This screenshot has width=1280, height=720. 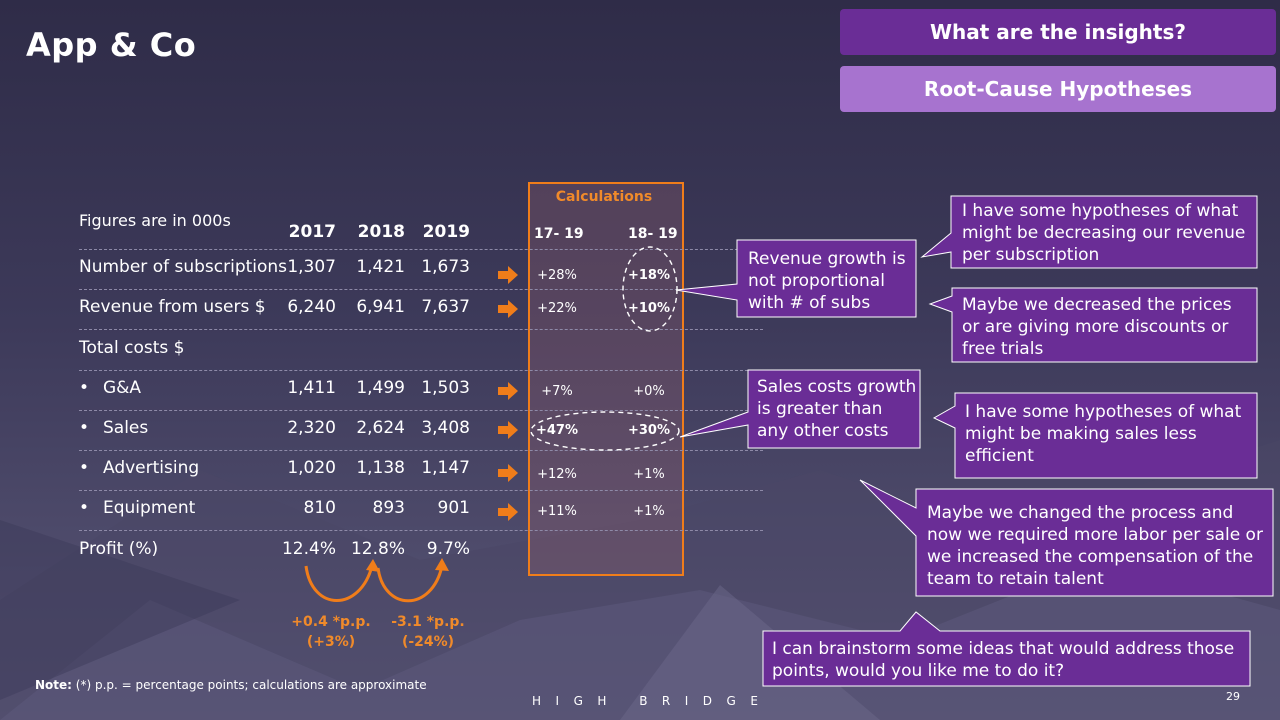 I want to click on year-header-2017: 2017, so click(x=312, y=232).